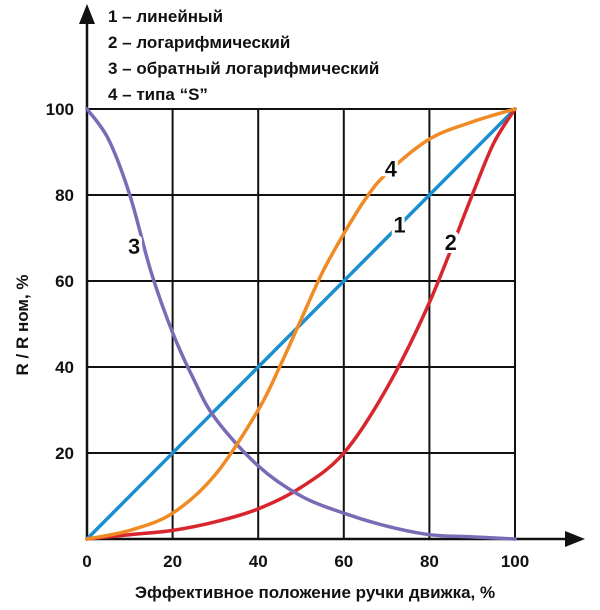 The width and height of the screenshot is (600, 610). What do you see at coordinates (158, 94) in the screenshot?
I see `legend-item-4: 4 – типа “S”` at bounding box center [158, 94].